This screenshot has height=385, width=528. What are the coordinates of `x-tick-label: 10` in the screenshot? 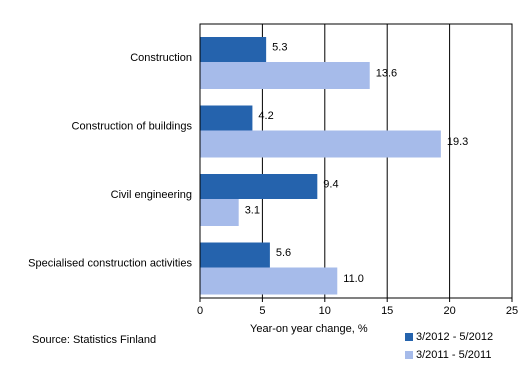 It's located at (325, 311).